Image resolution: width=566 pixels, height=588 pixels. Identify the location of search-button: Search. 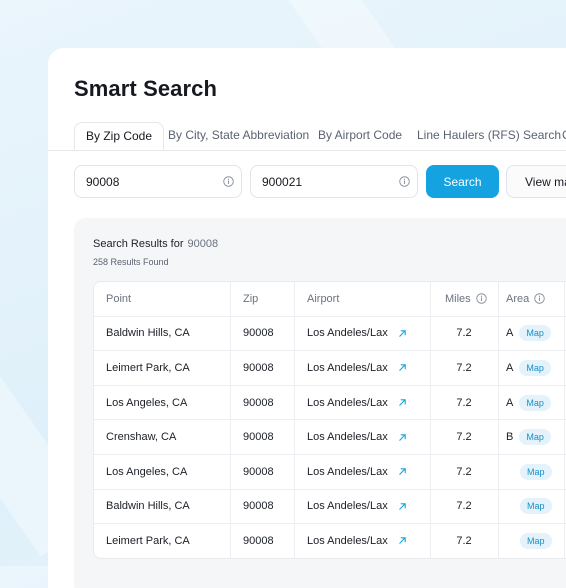
(462, 181).